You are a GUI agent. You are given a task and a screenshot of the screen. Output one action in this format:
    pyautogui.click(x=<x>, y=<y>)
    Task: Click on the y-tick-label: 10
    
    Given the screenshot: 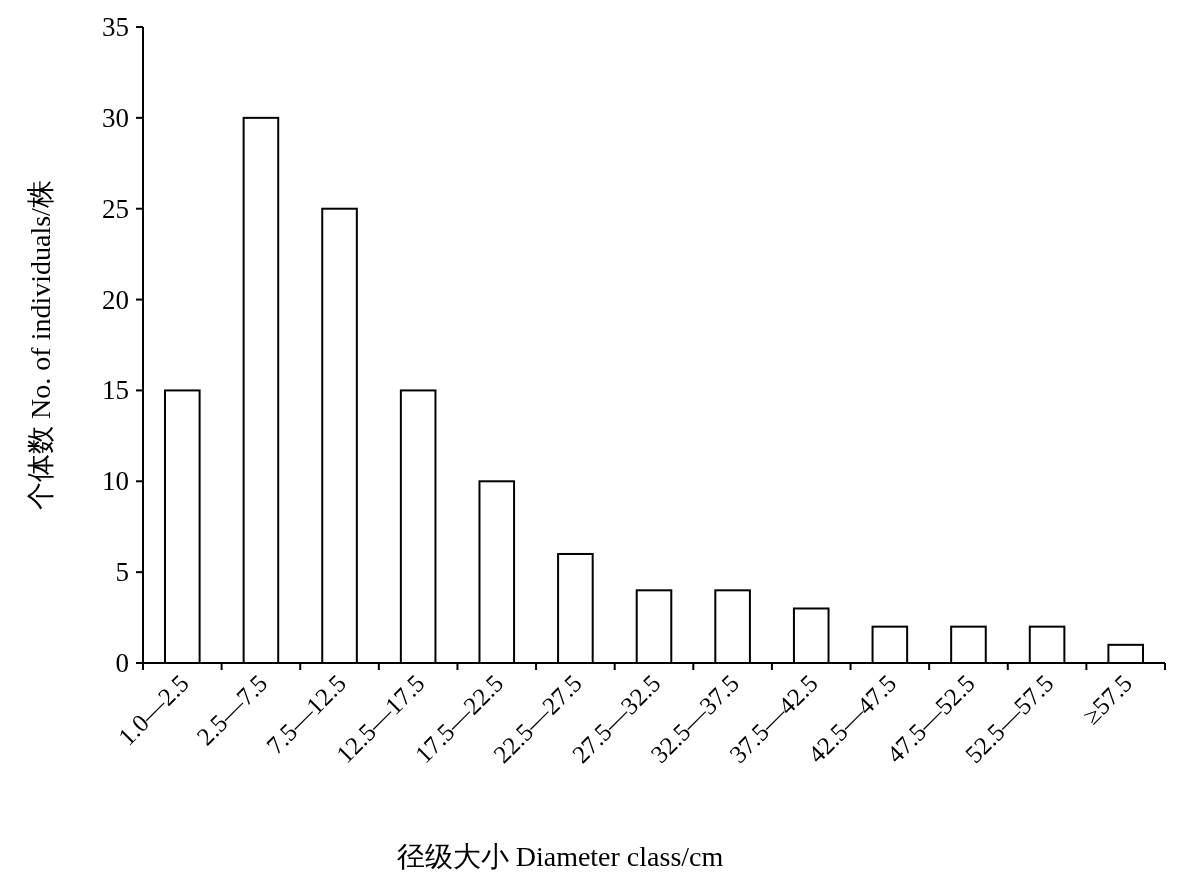 What is the action you would take?
    pyautogui.click(x=115, y=481)
    